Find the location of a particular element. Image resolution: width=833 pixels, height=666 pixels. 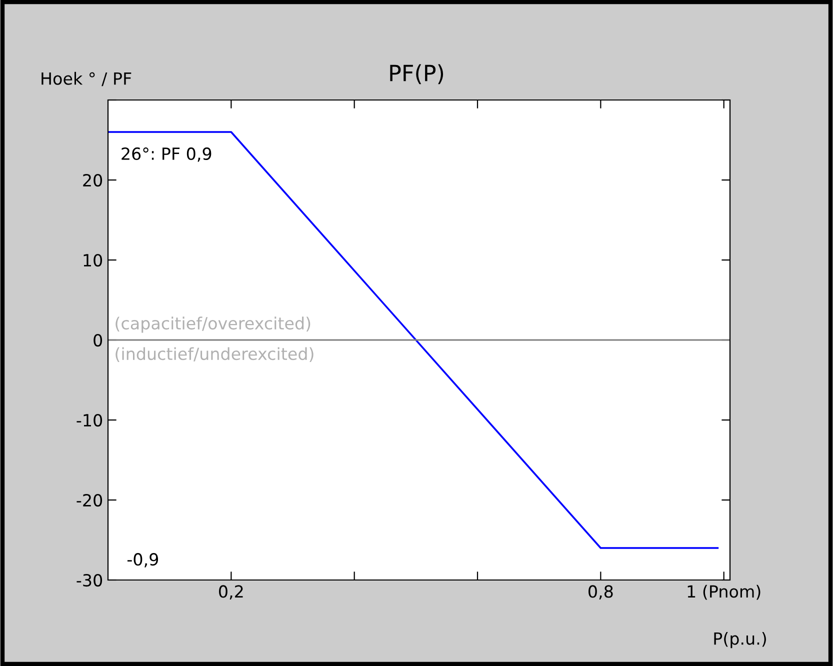

y-tick-label: 10 is located at coordinates (93, 260).